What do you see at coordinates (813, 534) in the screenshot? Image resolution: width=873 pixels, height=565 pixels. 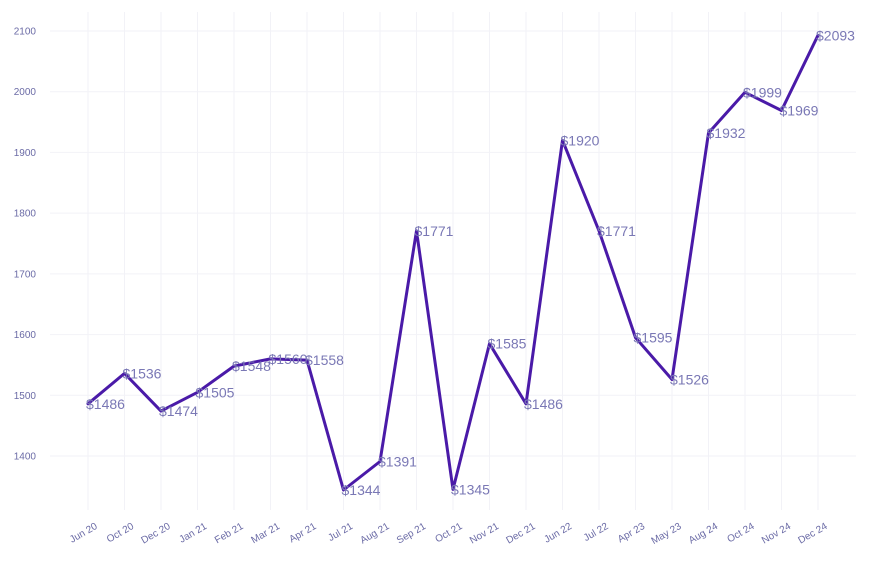 I see `x-tick-label: Dec 24` at bounding box center [813, 534].